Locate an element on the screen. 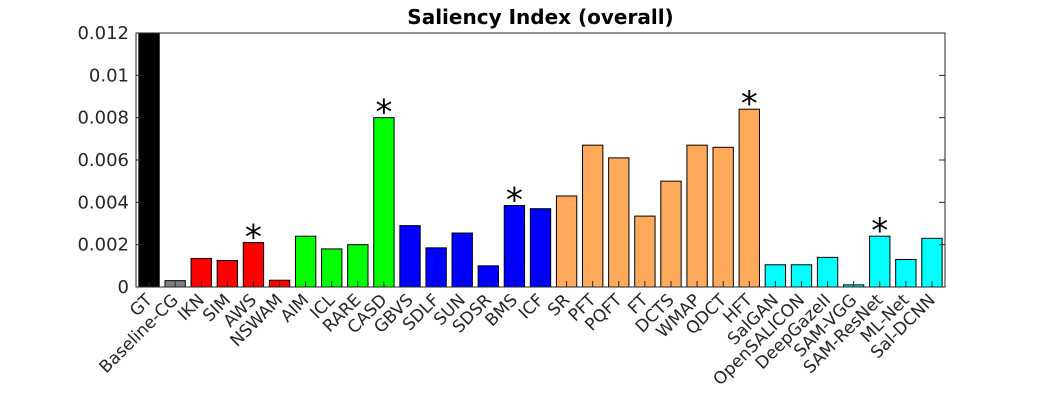 This screenshot has height=417, width=1042. y-tick-label: 0.01 is located at coordinates (109, 75).